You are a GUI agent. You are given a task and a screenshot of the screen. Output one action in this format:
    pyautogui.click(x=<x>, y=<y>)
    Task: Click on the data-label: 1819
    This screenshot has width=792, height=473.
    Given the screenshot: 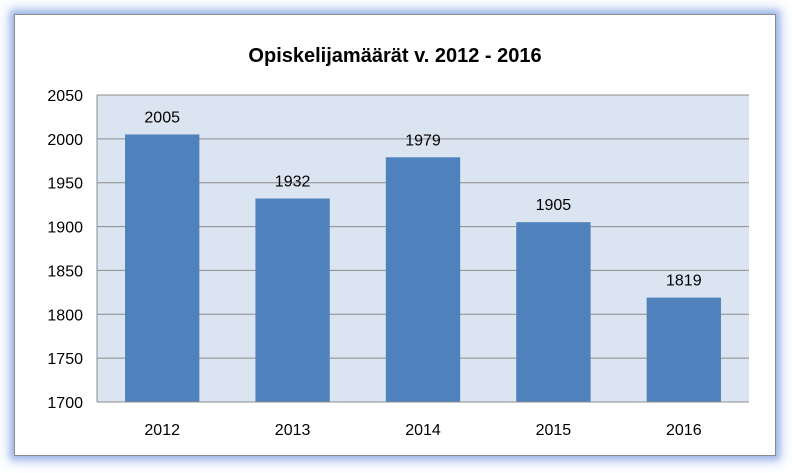 What is the action you would take?
    pyautogui.click(x=684, y=281)
    